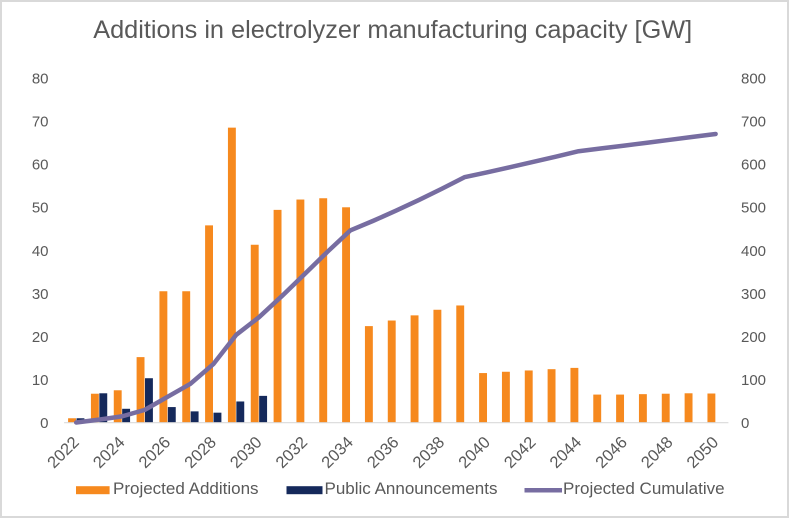  I want to click on svg-text: 40, so click(40, 251).